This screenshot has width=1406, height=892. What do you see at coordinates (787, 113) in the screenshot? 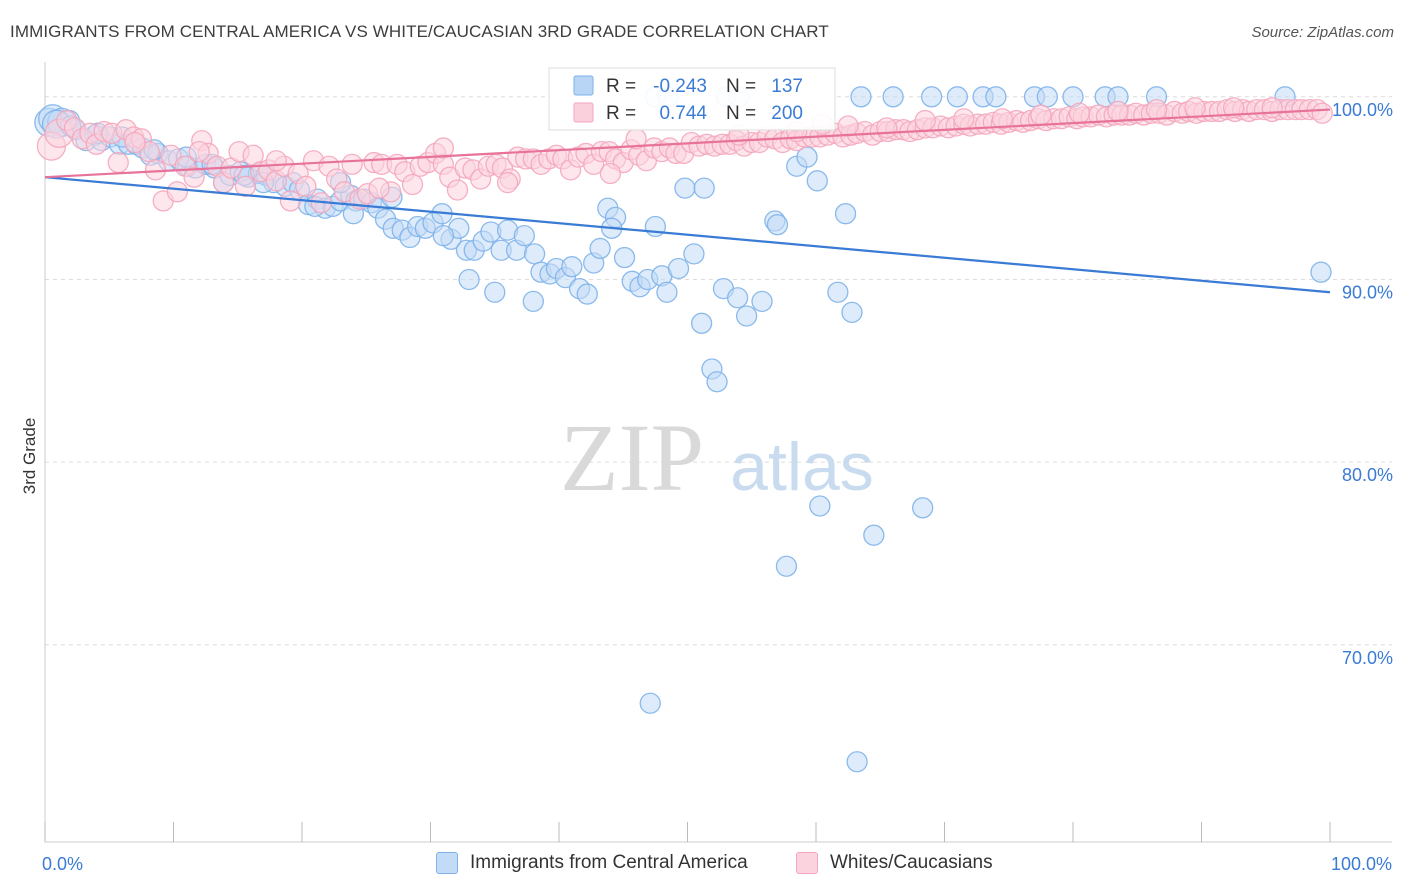
I see `stats-n-value-2: 200` at bounding box center [787, 113].